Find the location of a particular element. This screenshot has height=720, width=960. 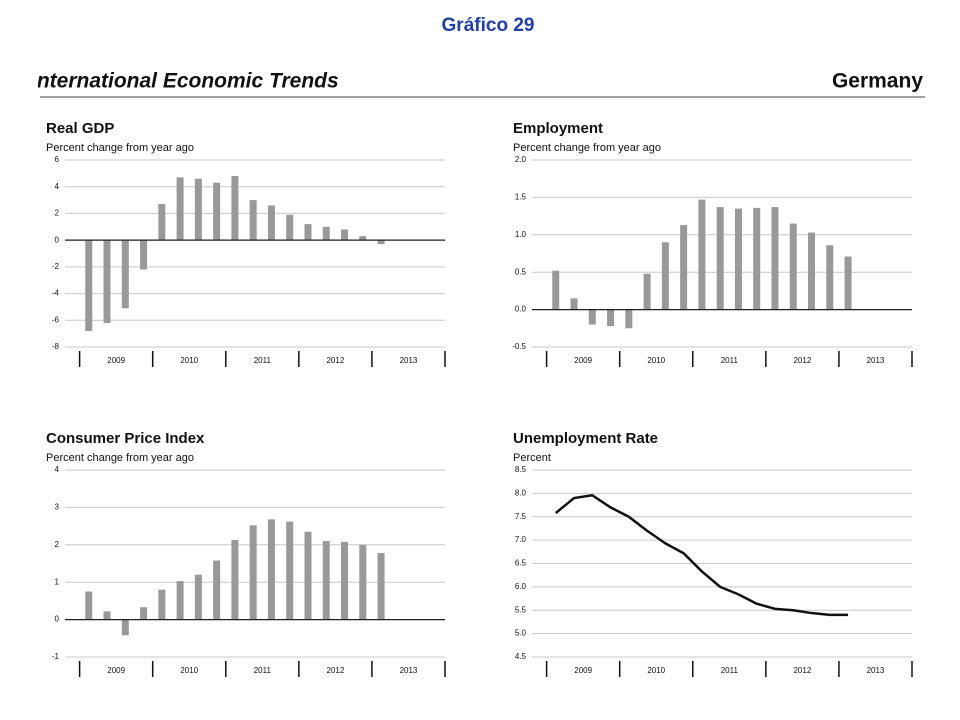

y-tick-label: 5.0 is located at coordinates (521, 633).